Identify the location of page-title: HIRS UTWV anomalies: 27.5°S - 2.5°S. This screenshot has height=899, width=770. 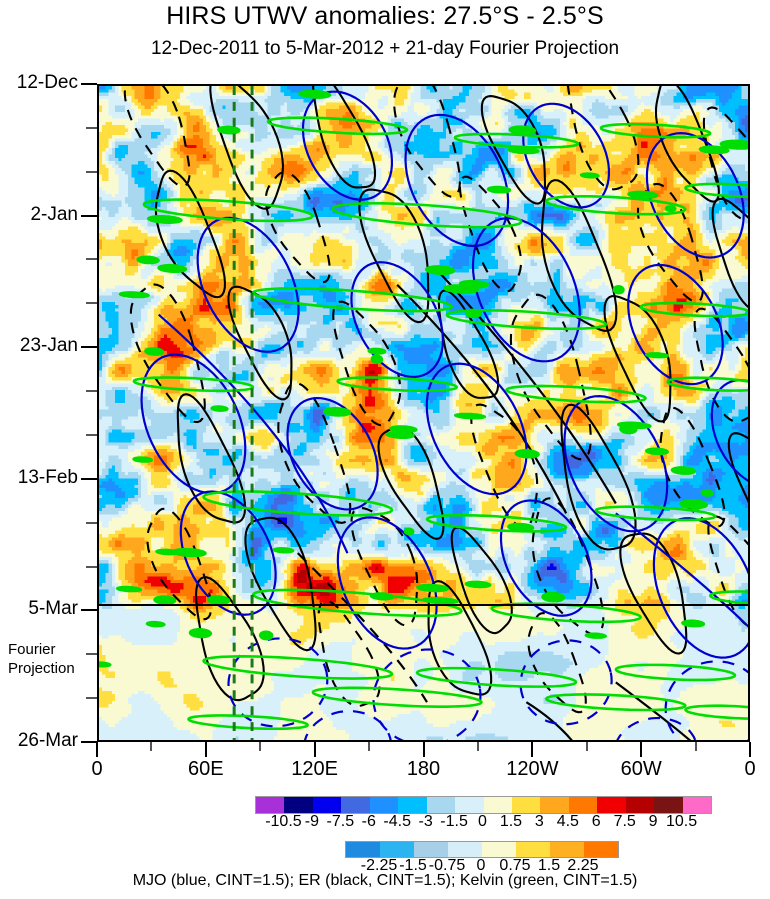
(385, 16).